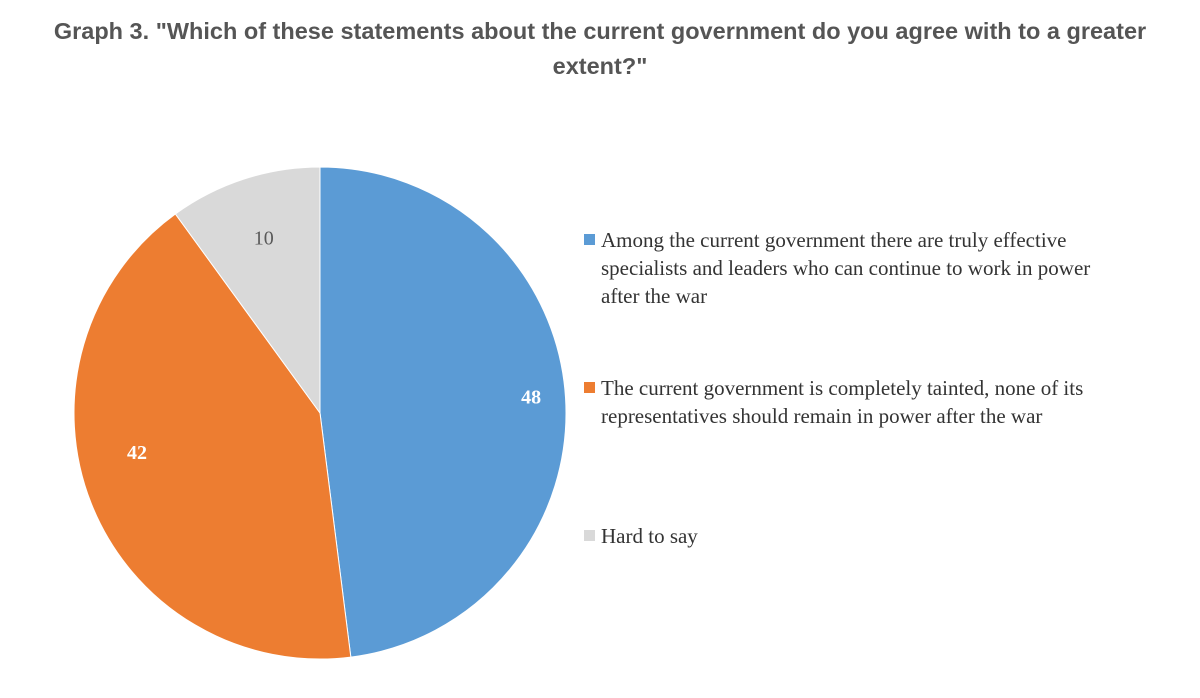 Image resolution: width=1200 pixels, height=698 pixels. I want to click on legend-label: Hard to say, so click(649, 536).